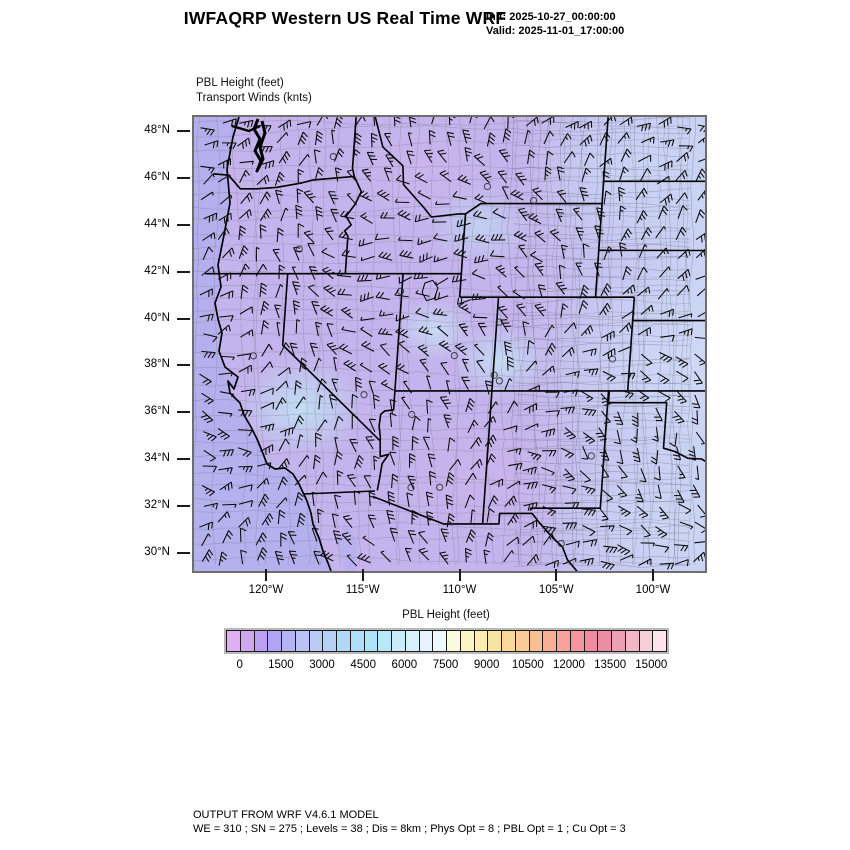 This screenshot has width=850, height=850. Describe the element at coordinates (157, 130) in the screenshot. I see `lat-tick-label: 48°N` at that location.